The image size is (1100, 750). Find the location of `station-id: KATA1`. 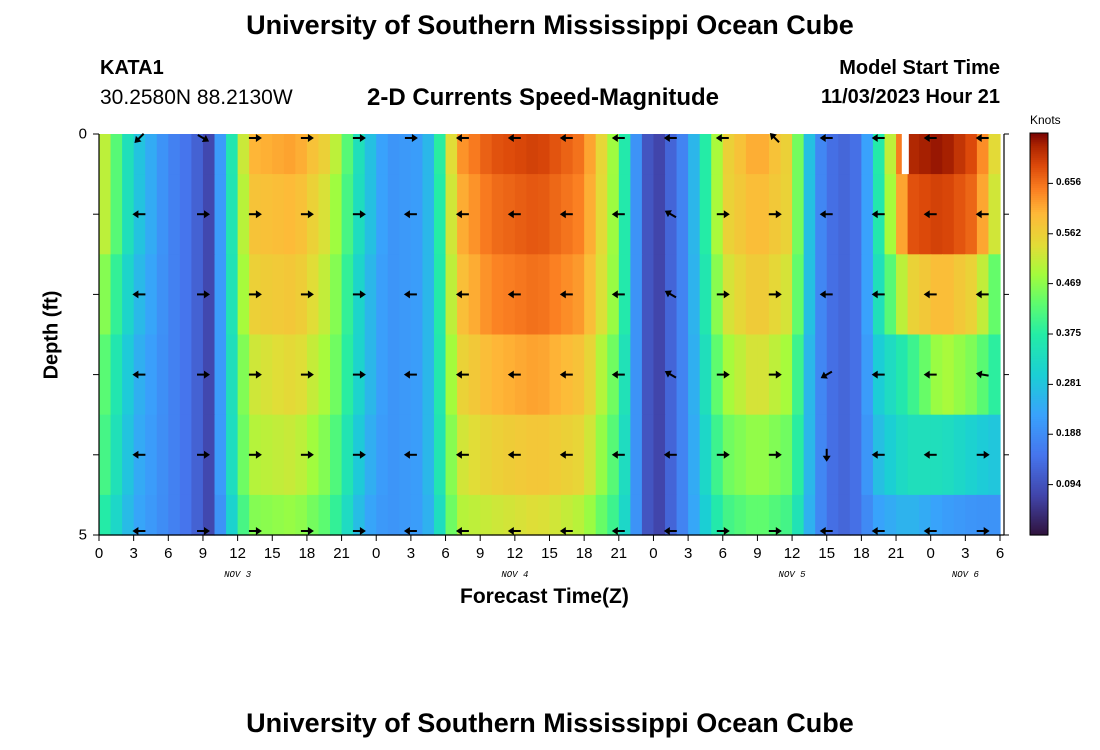

station-id: KATA1 is located at coordinates (132, 68).